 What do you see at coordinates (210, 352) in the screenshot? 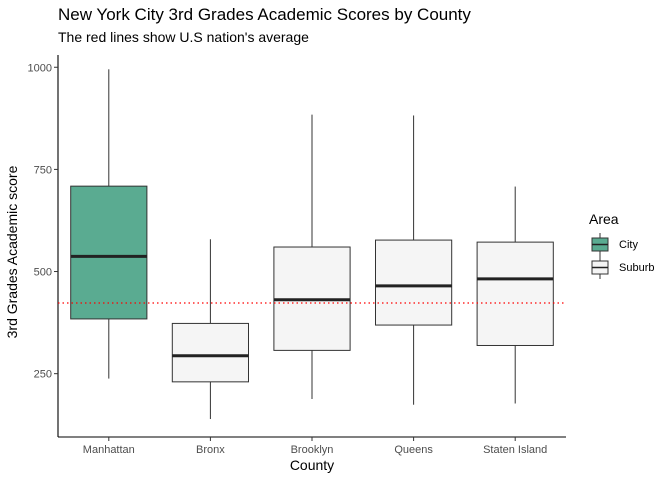
I see `box-bronx` at bounding box center [210, 352].